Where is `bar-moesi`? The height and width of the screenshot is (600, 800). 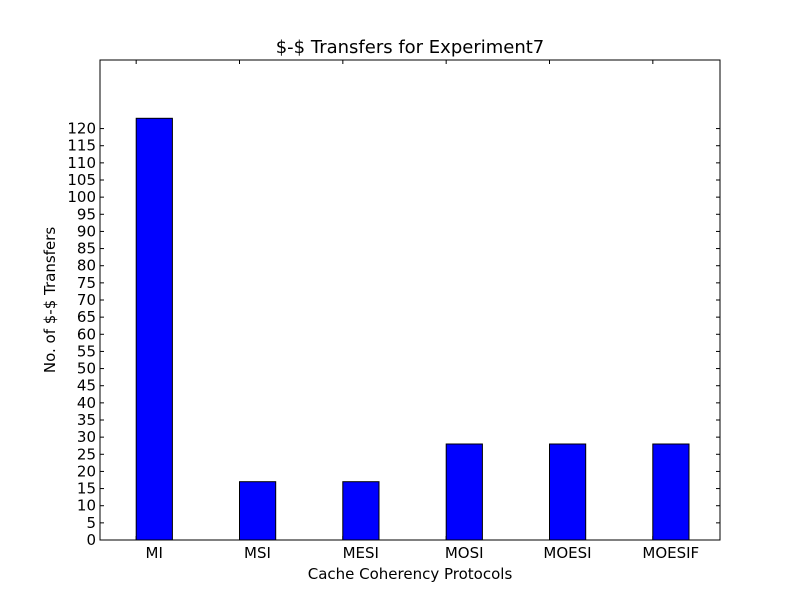 bar-moesi is located at coordinates (568, 492).